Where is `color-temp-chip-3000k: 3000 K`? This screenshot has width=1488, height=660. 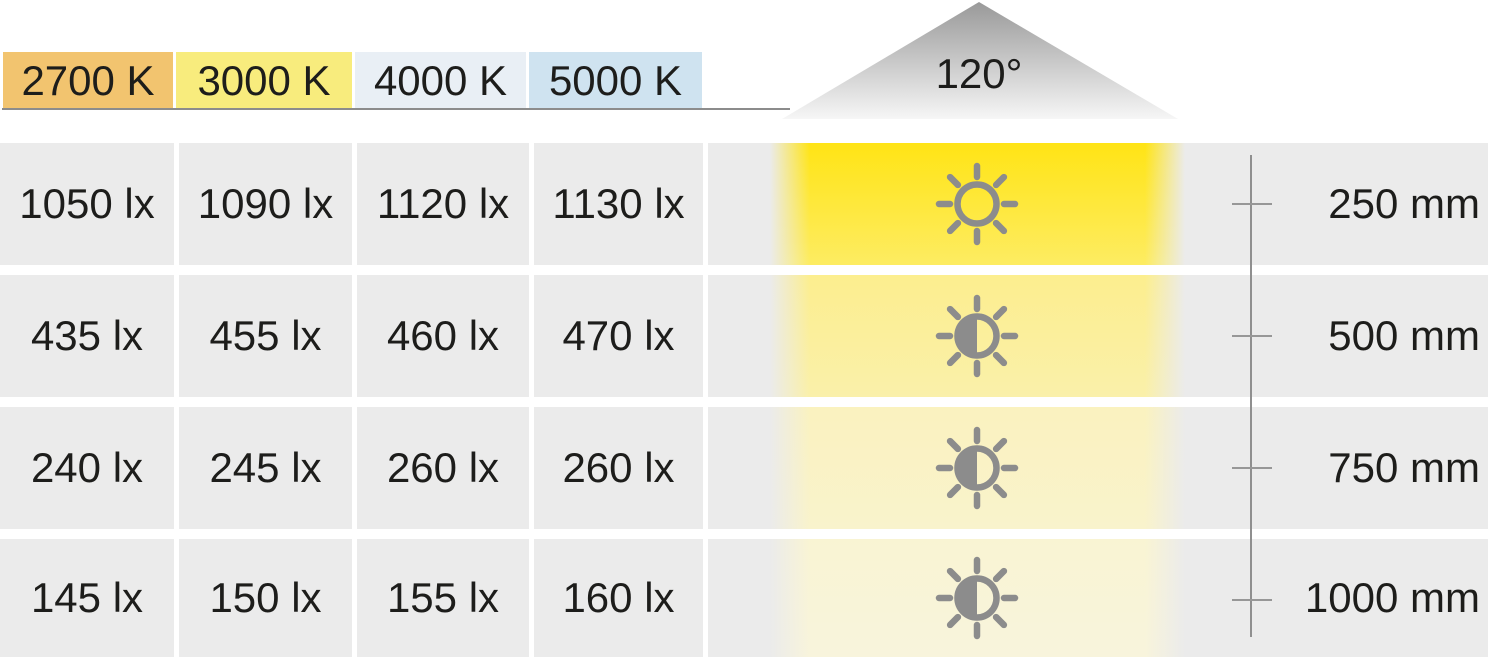 color-temp-chip-3000k: 3000 K is located at coordinates (264, 80).